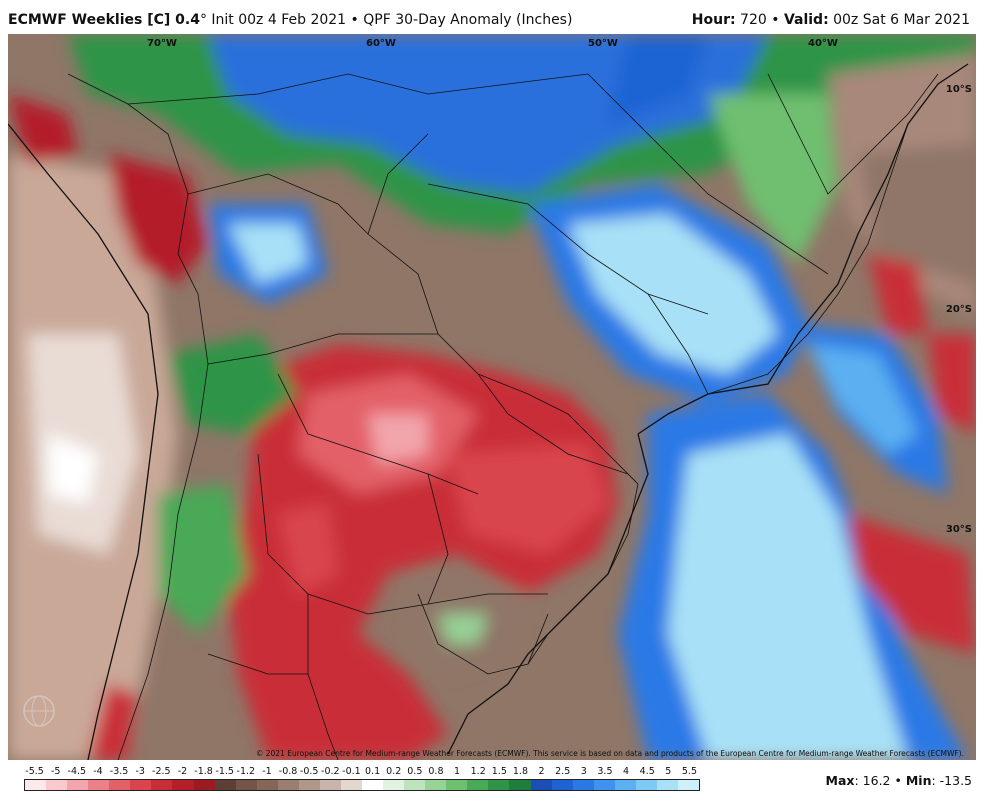  I want to click on latitude-label-20s: 20°S, so click(958, 309).